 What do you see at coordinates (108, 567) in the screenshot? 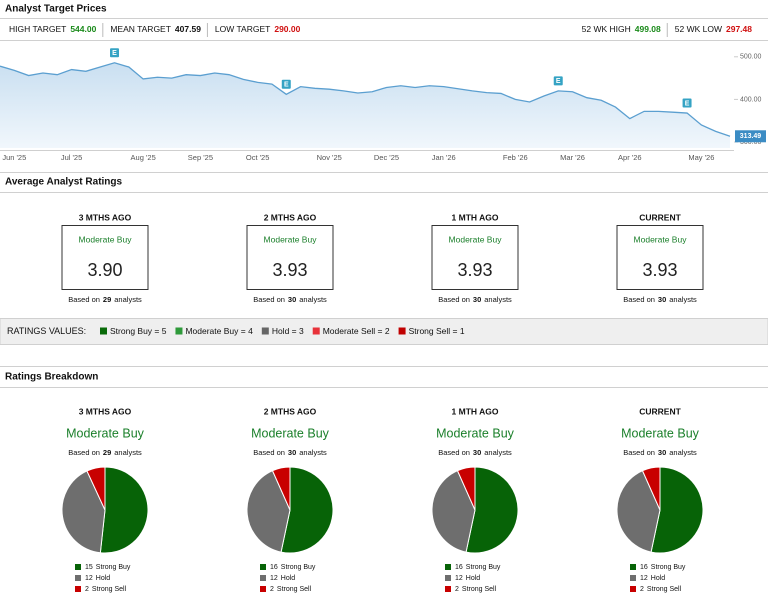
I see `legend-text: 15 Strong Buy` at bounding box center [108, 567].